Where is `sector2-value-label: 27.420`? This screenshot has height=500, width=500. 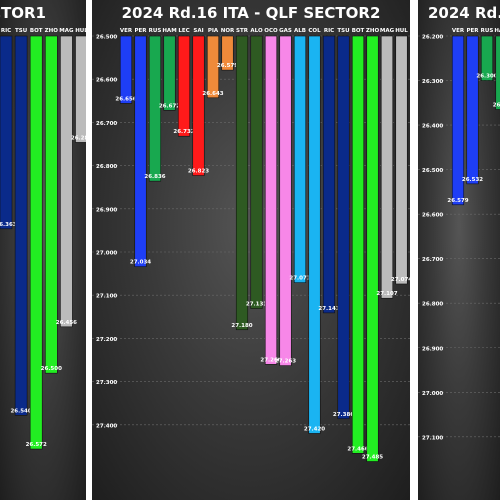
sector2-value-label: 27.420 is located at coordinates (314, 429).